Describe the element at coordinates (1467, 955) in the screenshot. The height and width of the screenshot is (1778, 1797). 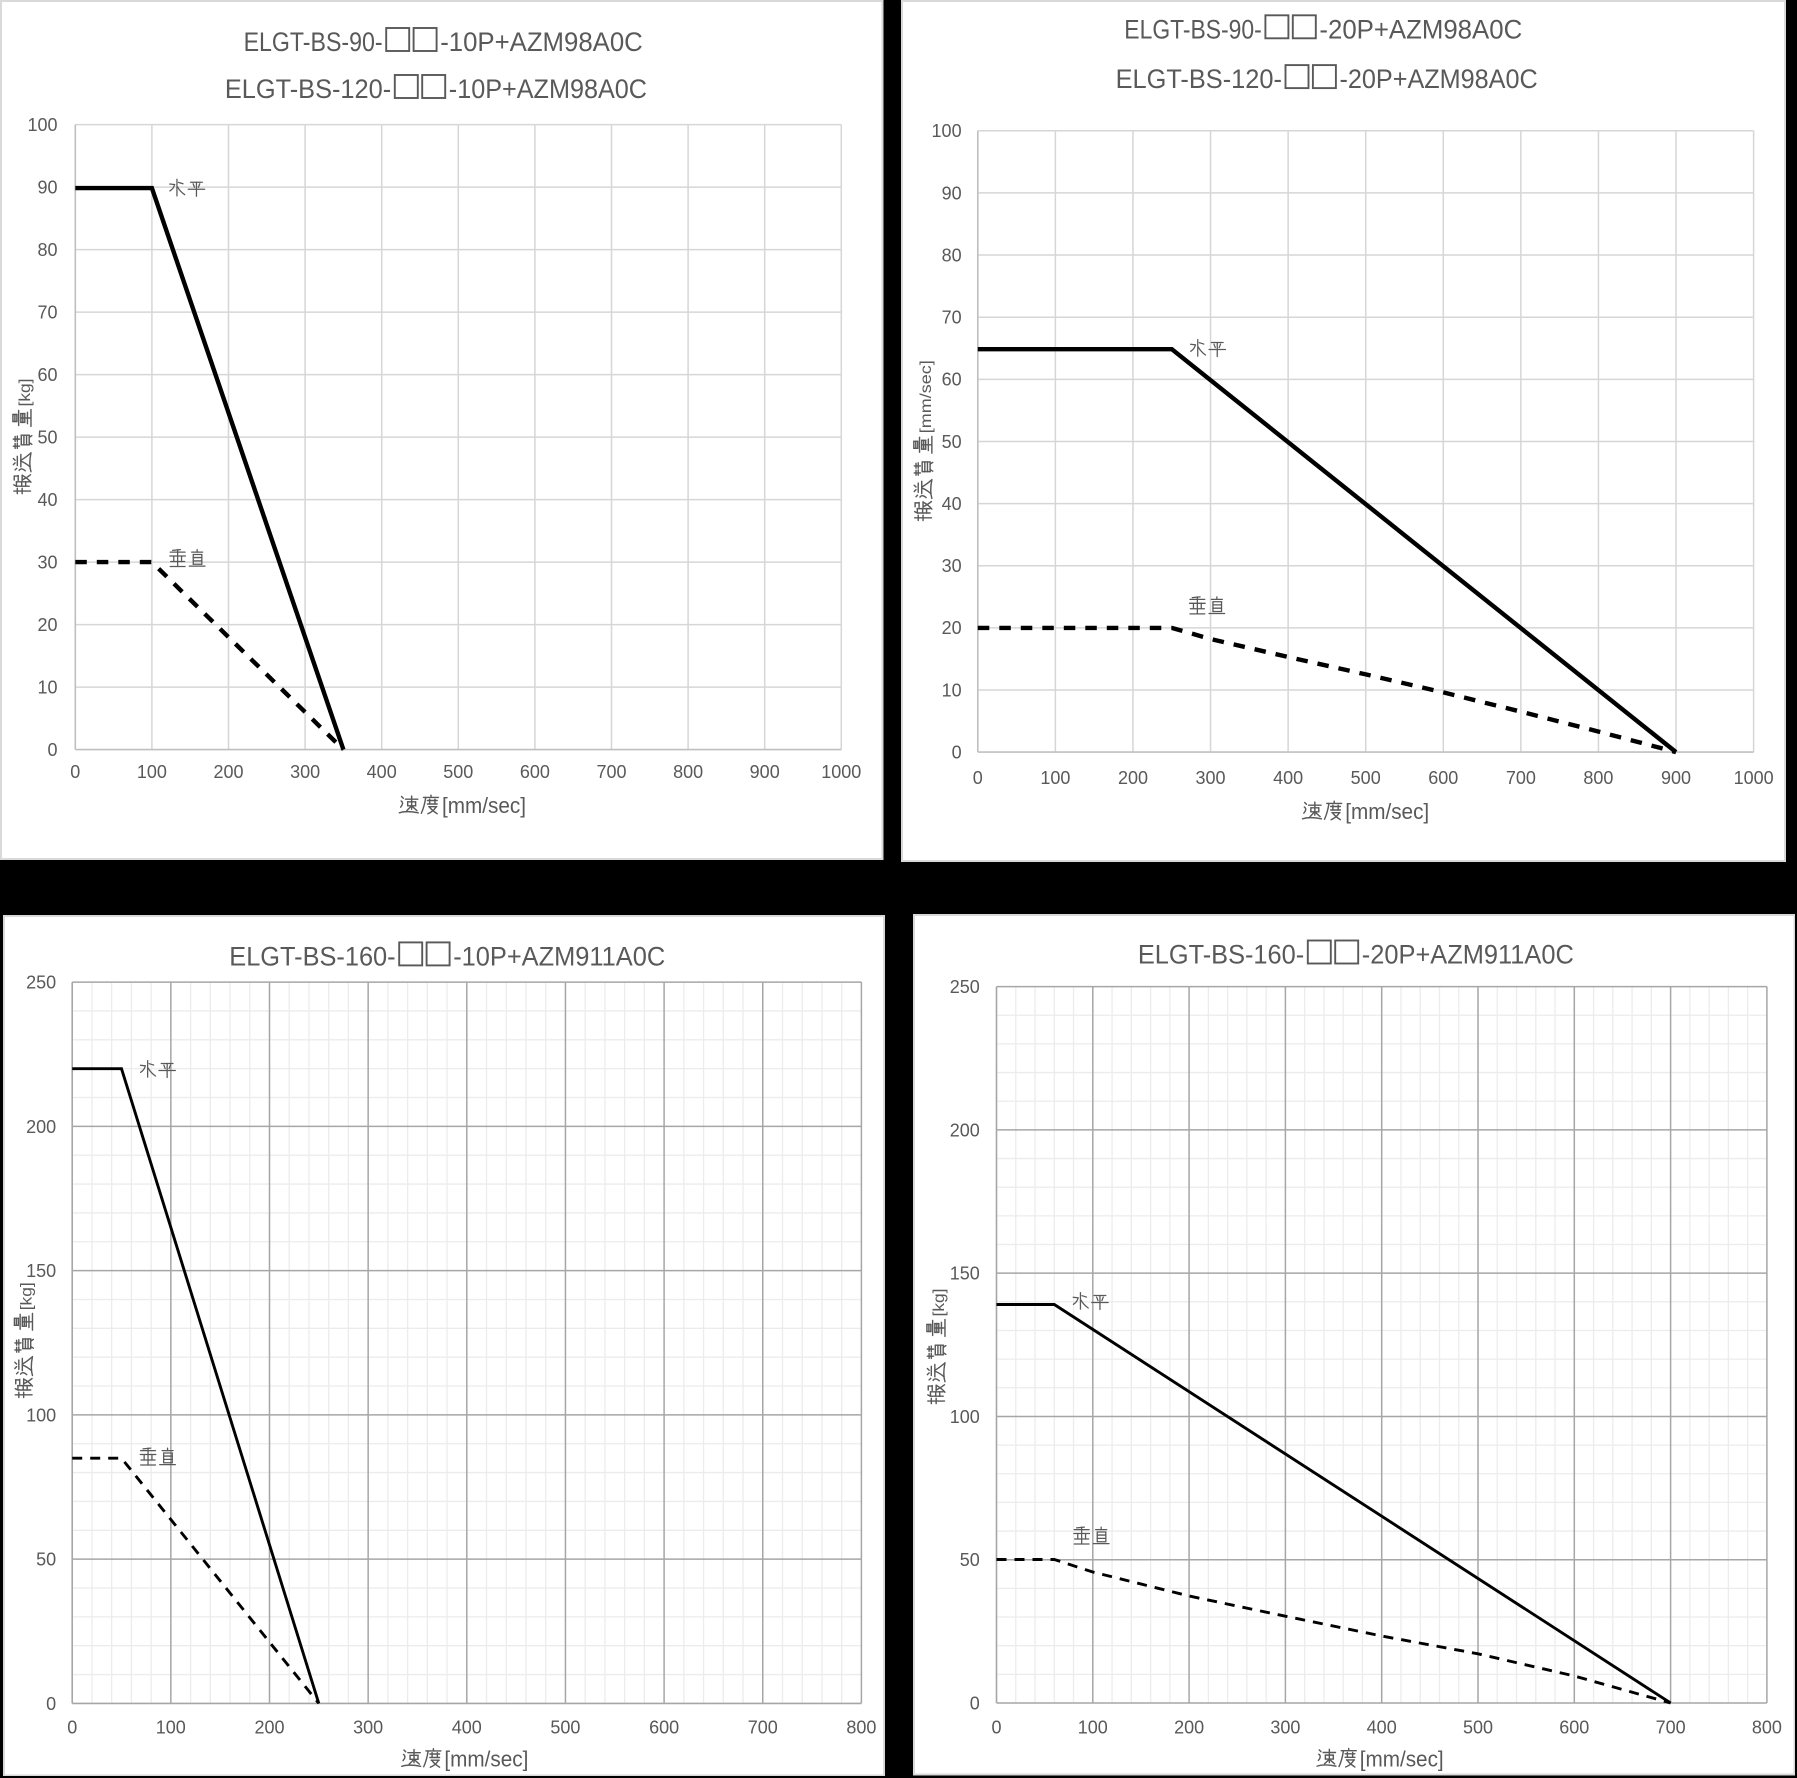
I see `svg-text: -20P+AZM911A0C` at that location.